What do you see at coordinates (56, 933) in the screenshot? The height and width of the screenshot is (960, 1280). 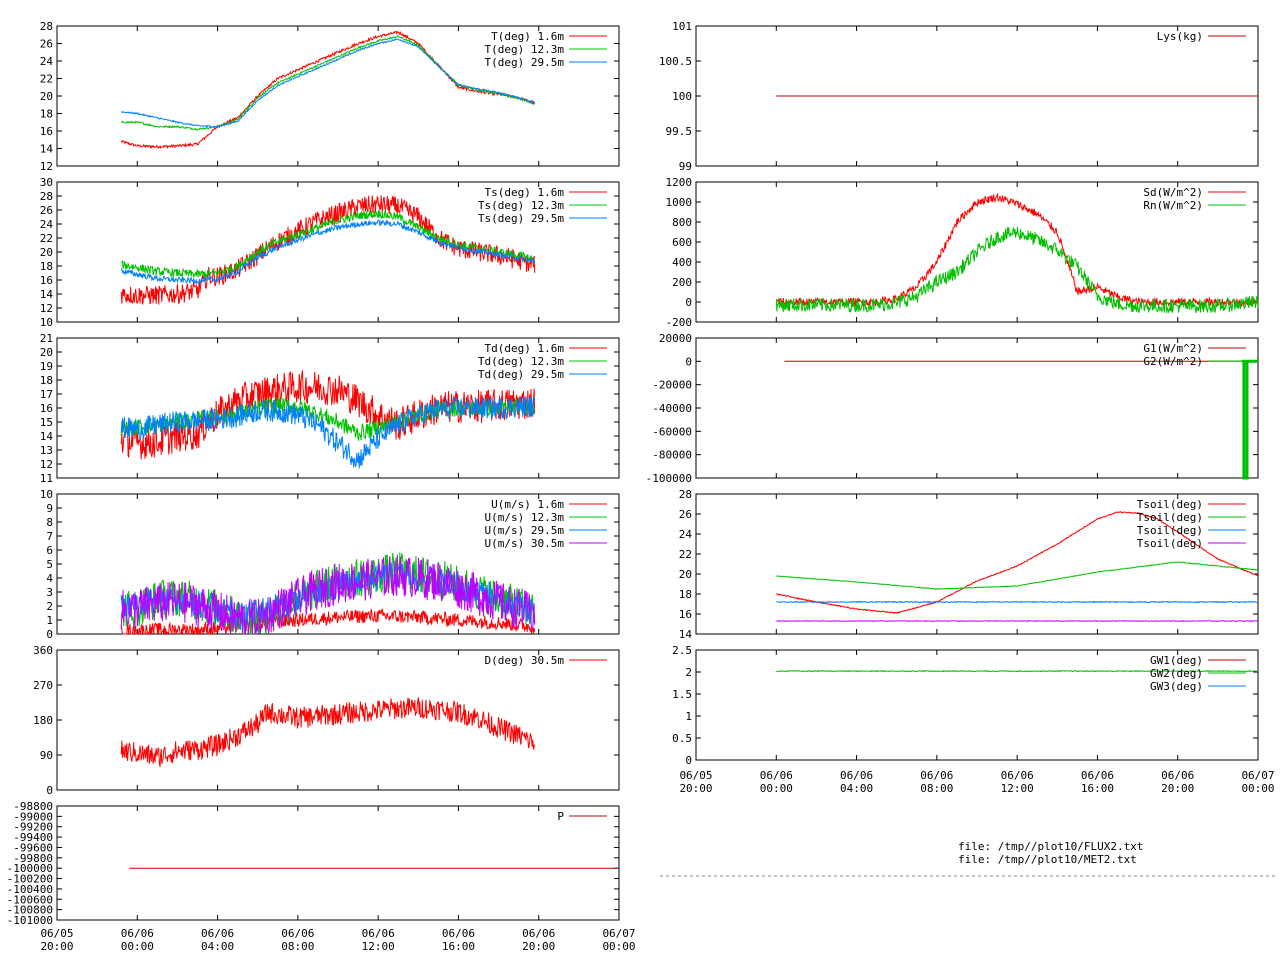 I see `x-tick-date: 06/05` at bounding box center [56, 933].